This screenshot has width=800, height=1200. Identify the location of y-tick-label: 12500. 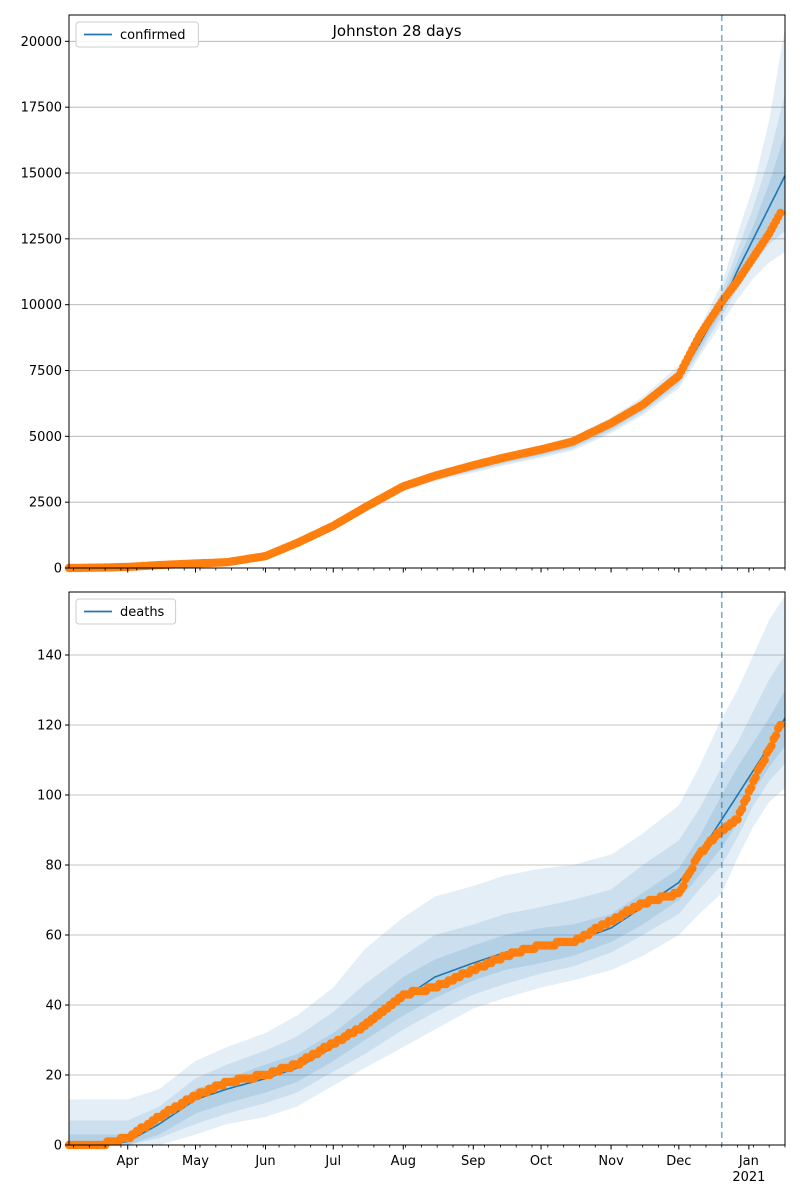
(41, 239).